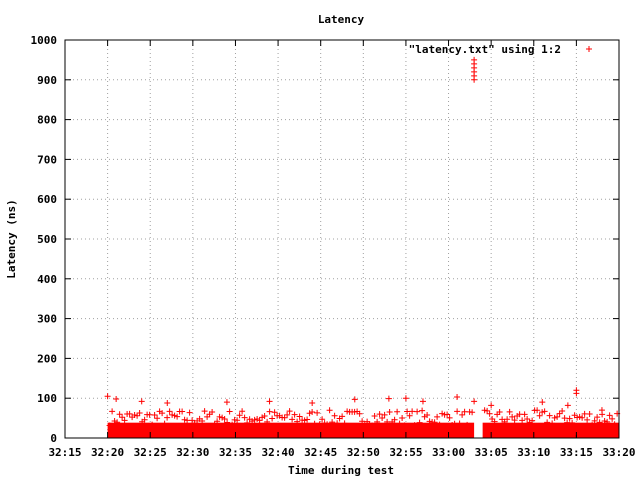  Describe the element at coordinates (47, 80) in the screenshot. I see `y-tick-label: 900` at that location.